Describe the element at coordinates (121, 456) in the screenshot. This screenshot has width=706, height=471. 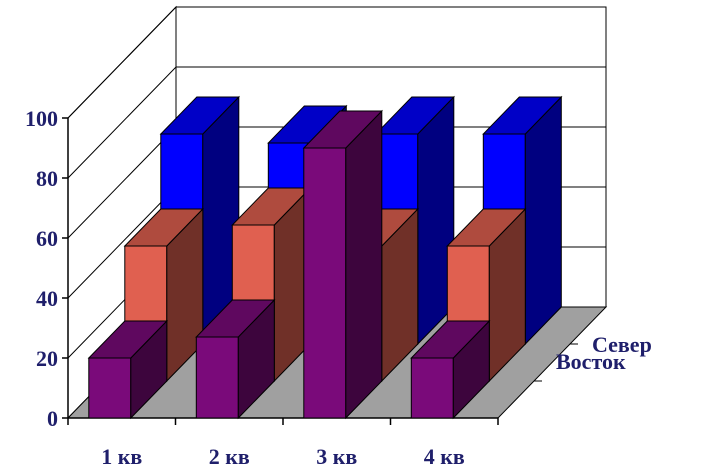
I see `x-tick-label: 1 кв` at that location.